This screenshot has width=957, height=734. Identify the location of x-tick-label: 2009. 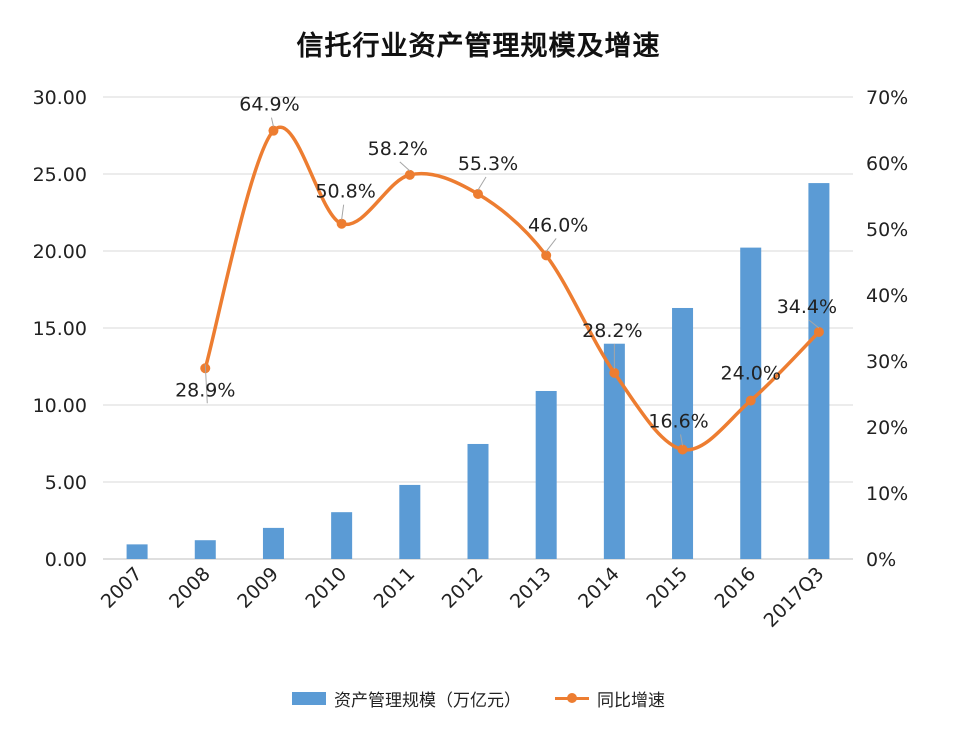
(258, 588).